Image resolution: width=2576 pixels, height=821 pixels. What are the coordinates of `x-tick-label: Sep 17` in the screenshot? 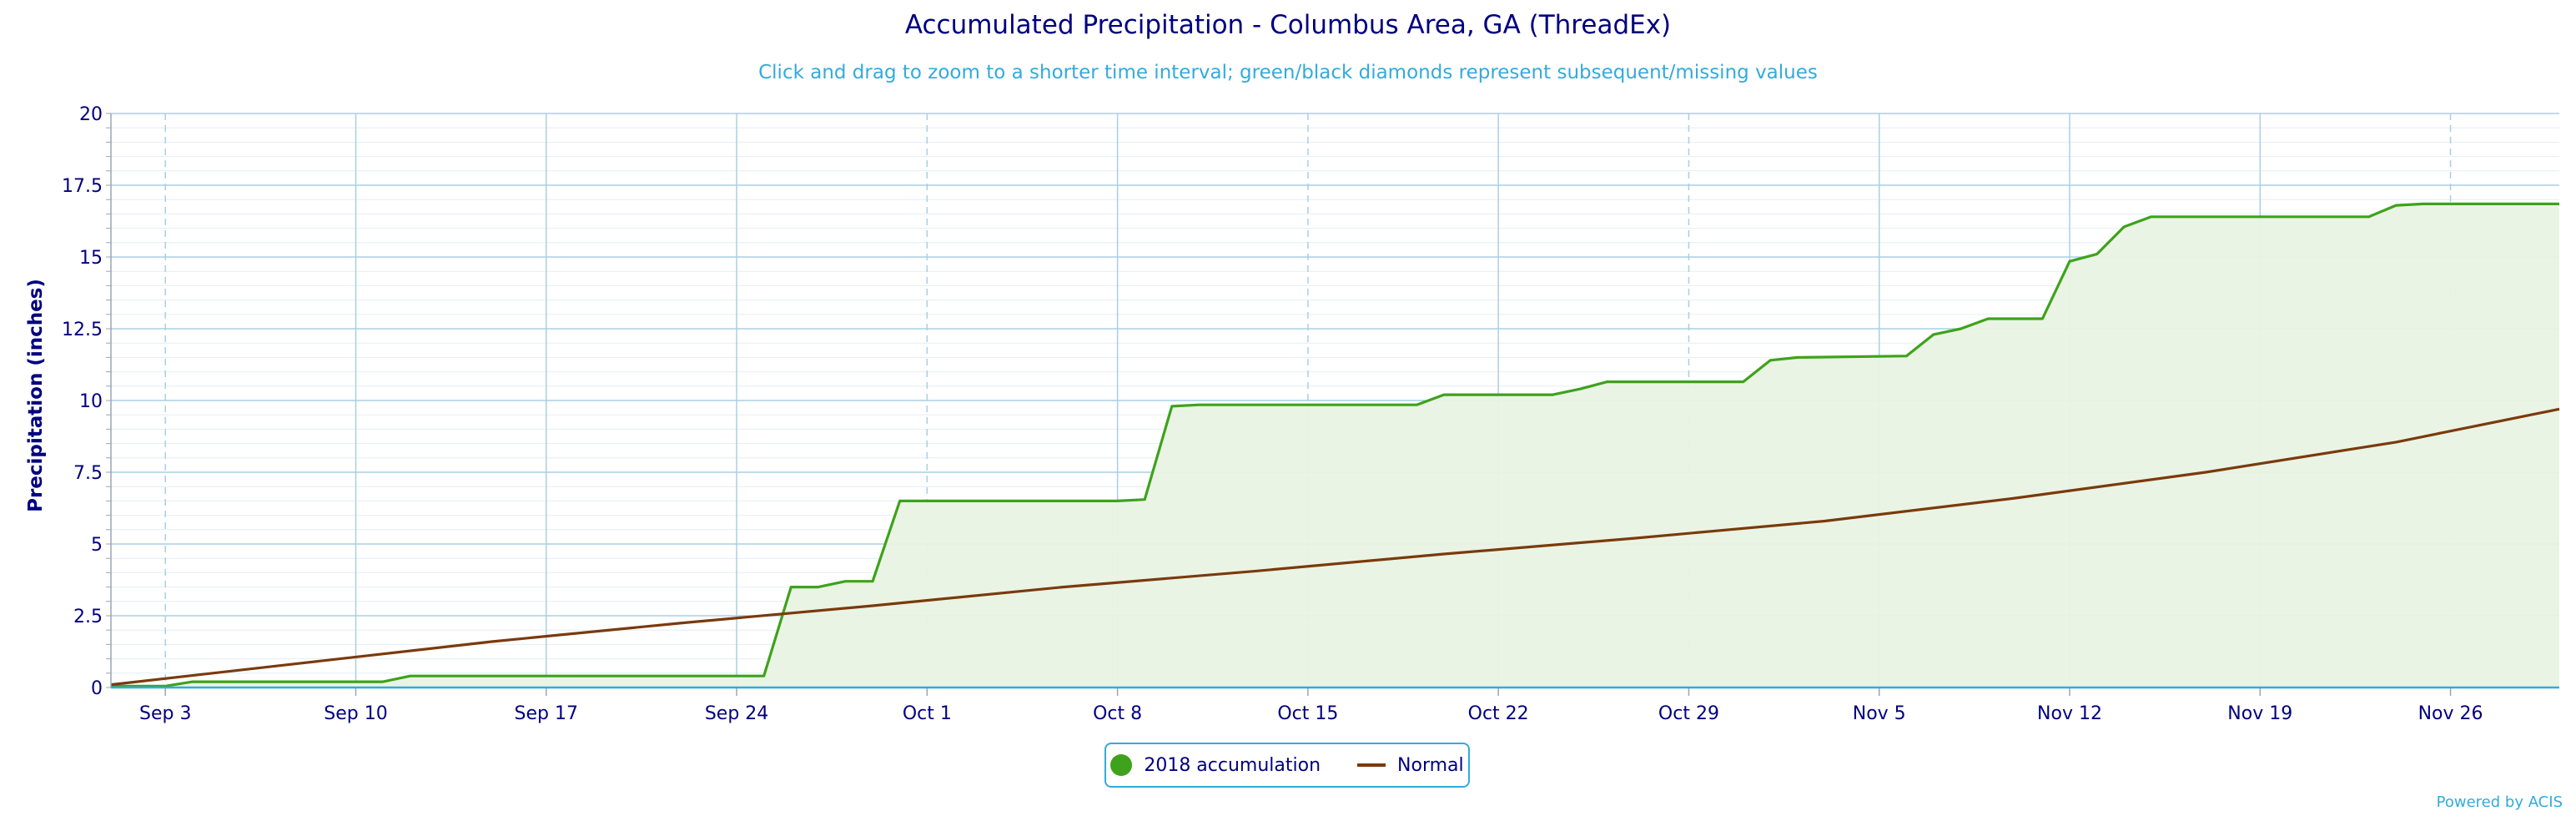 It's located at (546, 714).